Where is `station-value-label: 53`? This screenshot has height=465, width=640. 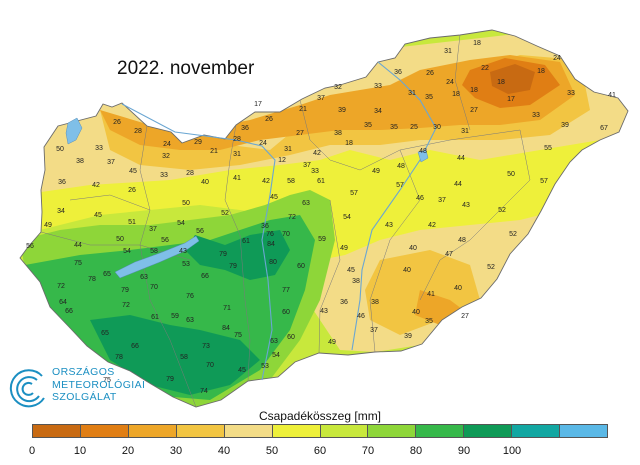
station-value-label: 53 is located at coordinates (186, 264).